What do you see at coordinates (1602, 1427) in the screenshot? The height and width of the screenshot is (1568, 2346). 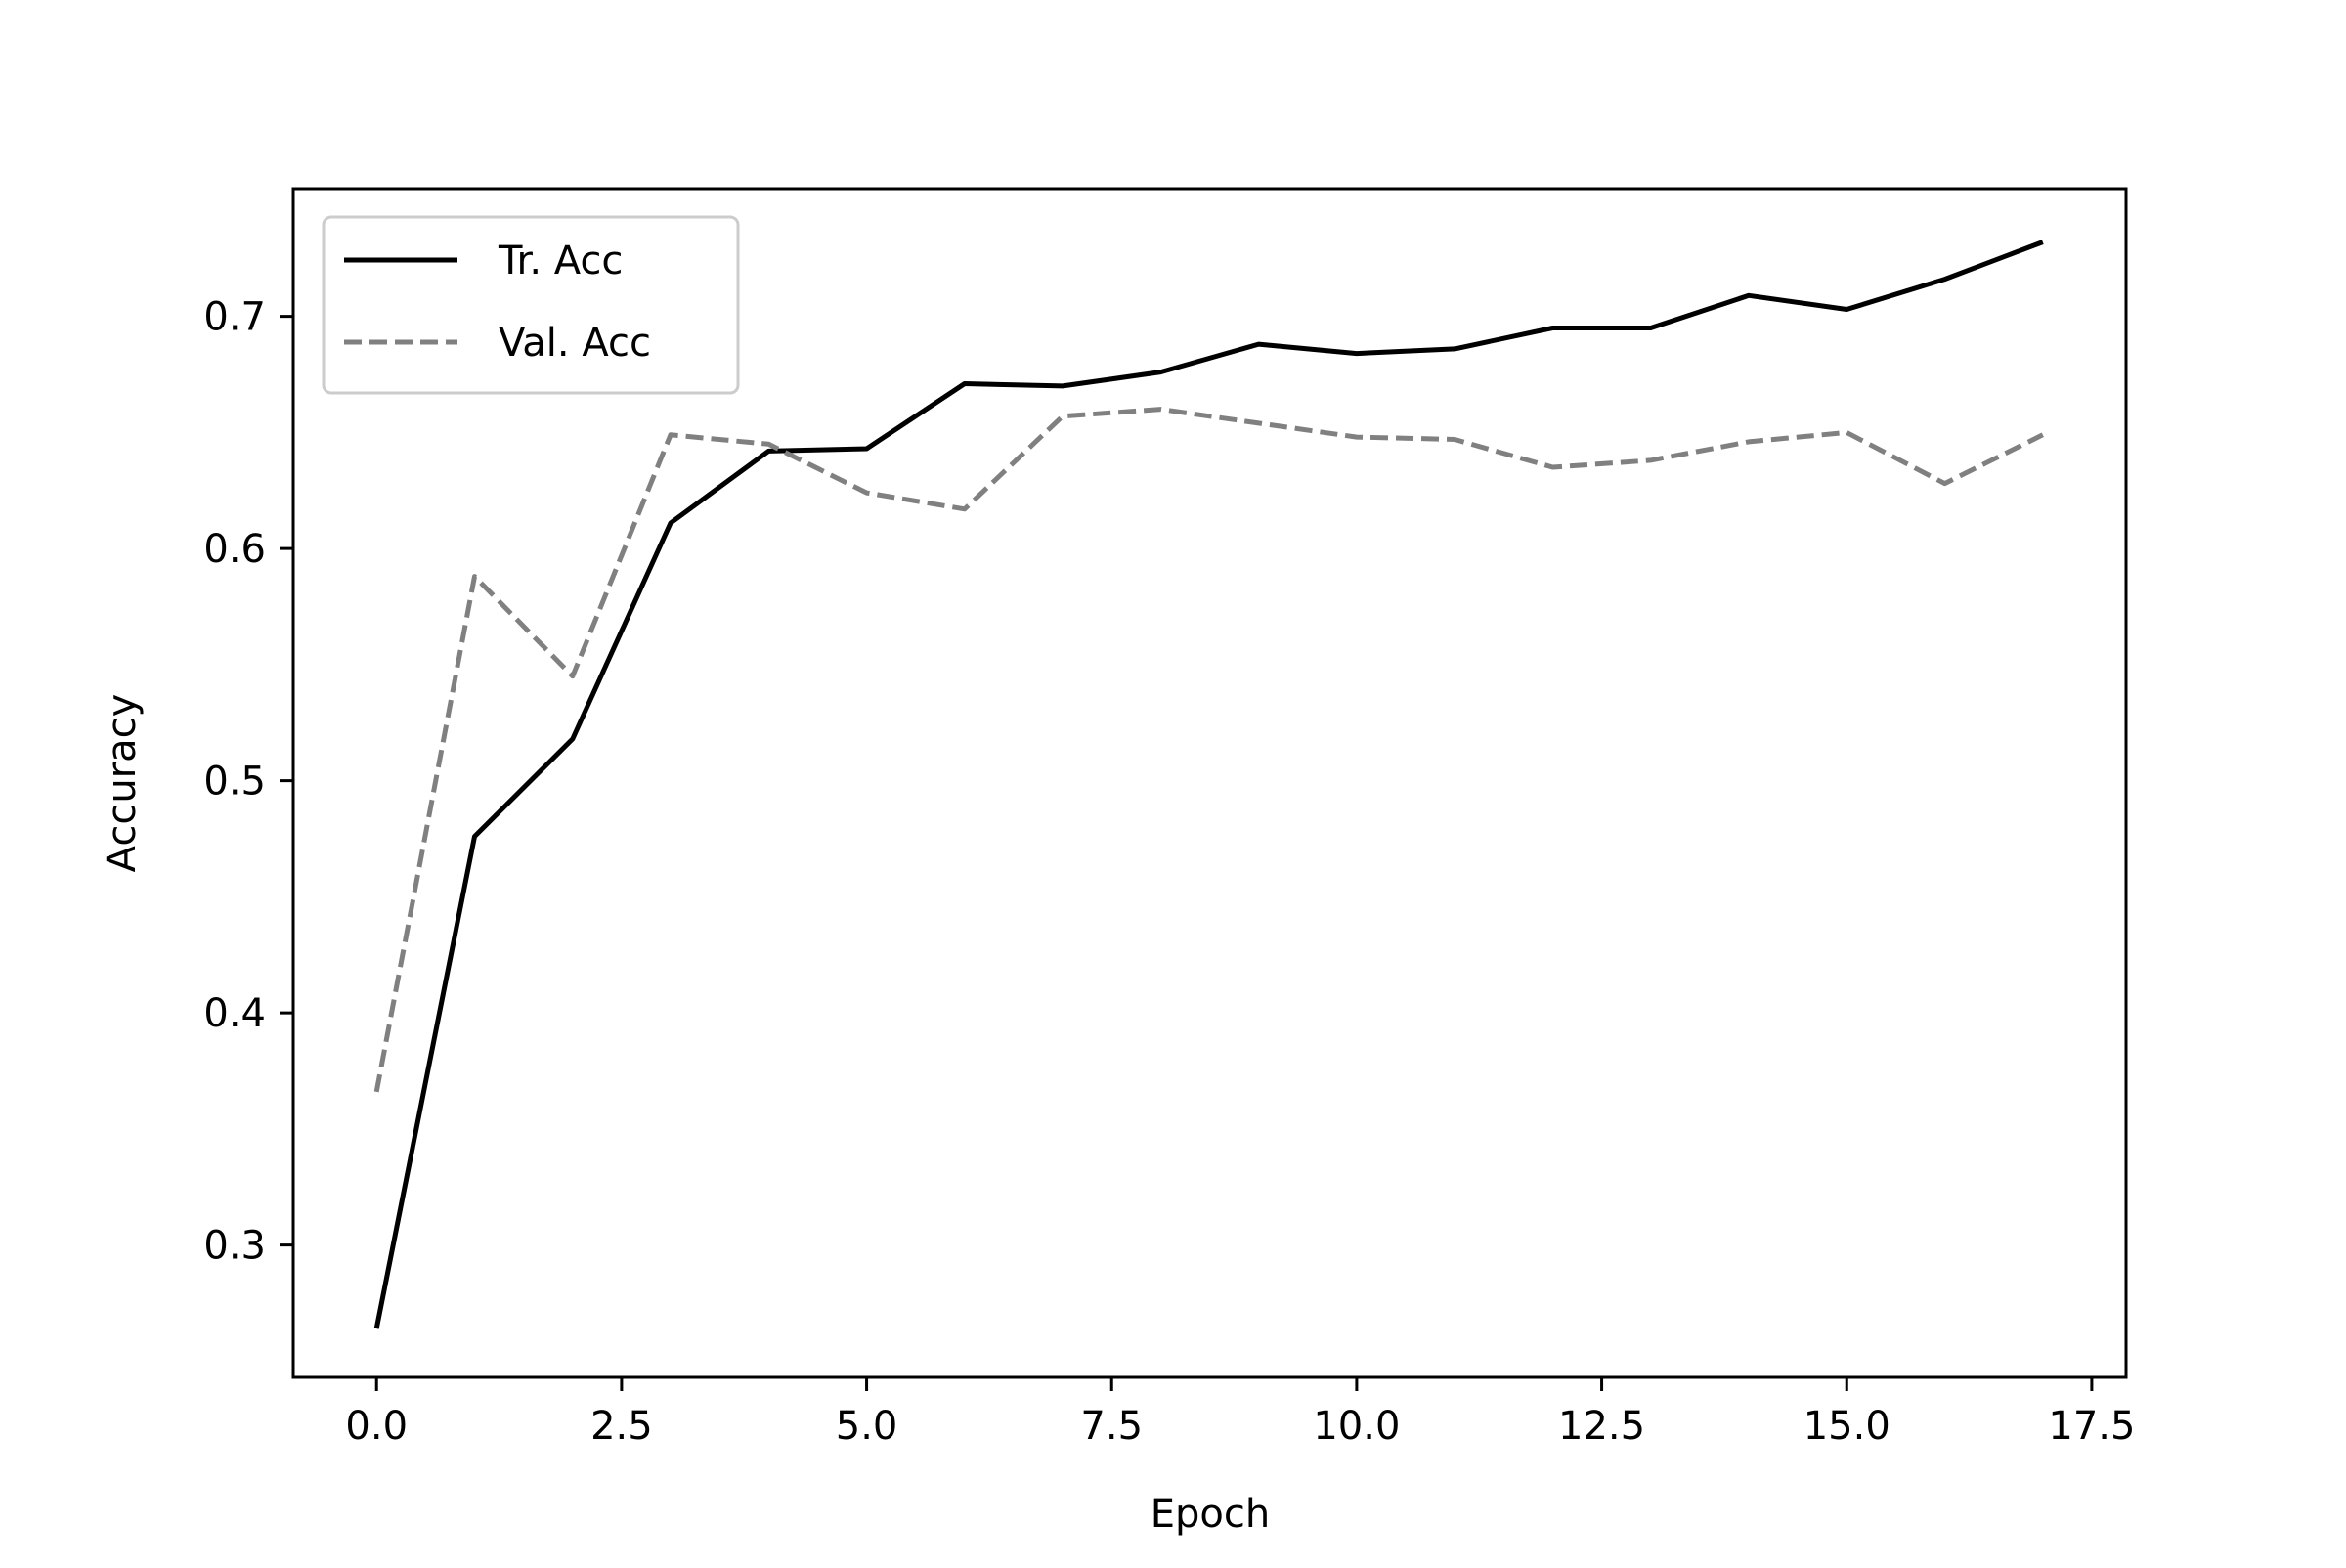 I see `x-tick-label: 12.5` at bounding box center [1602, 1427].